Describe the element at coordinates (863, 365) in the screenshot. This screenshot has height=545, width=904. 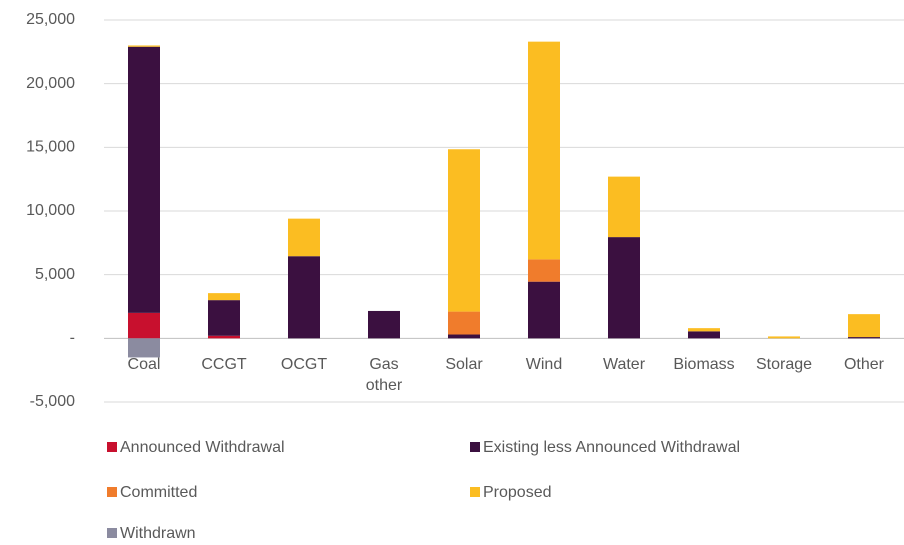
I see `x-tick-label: Other` at that location.